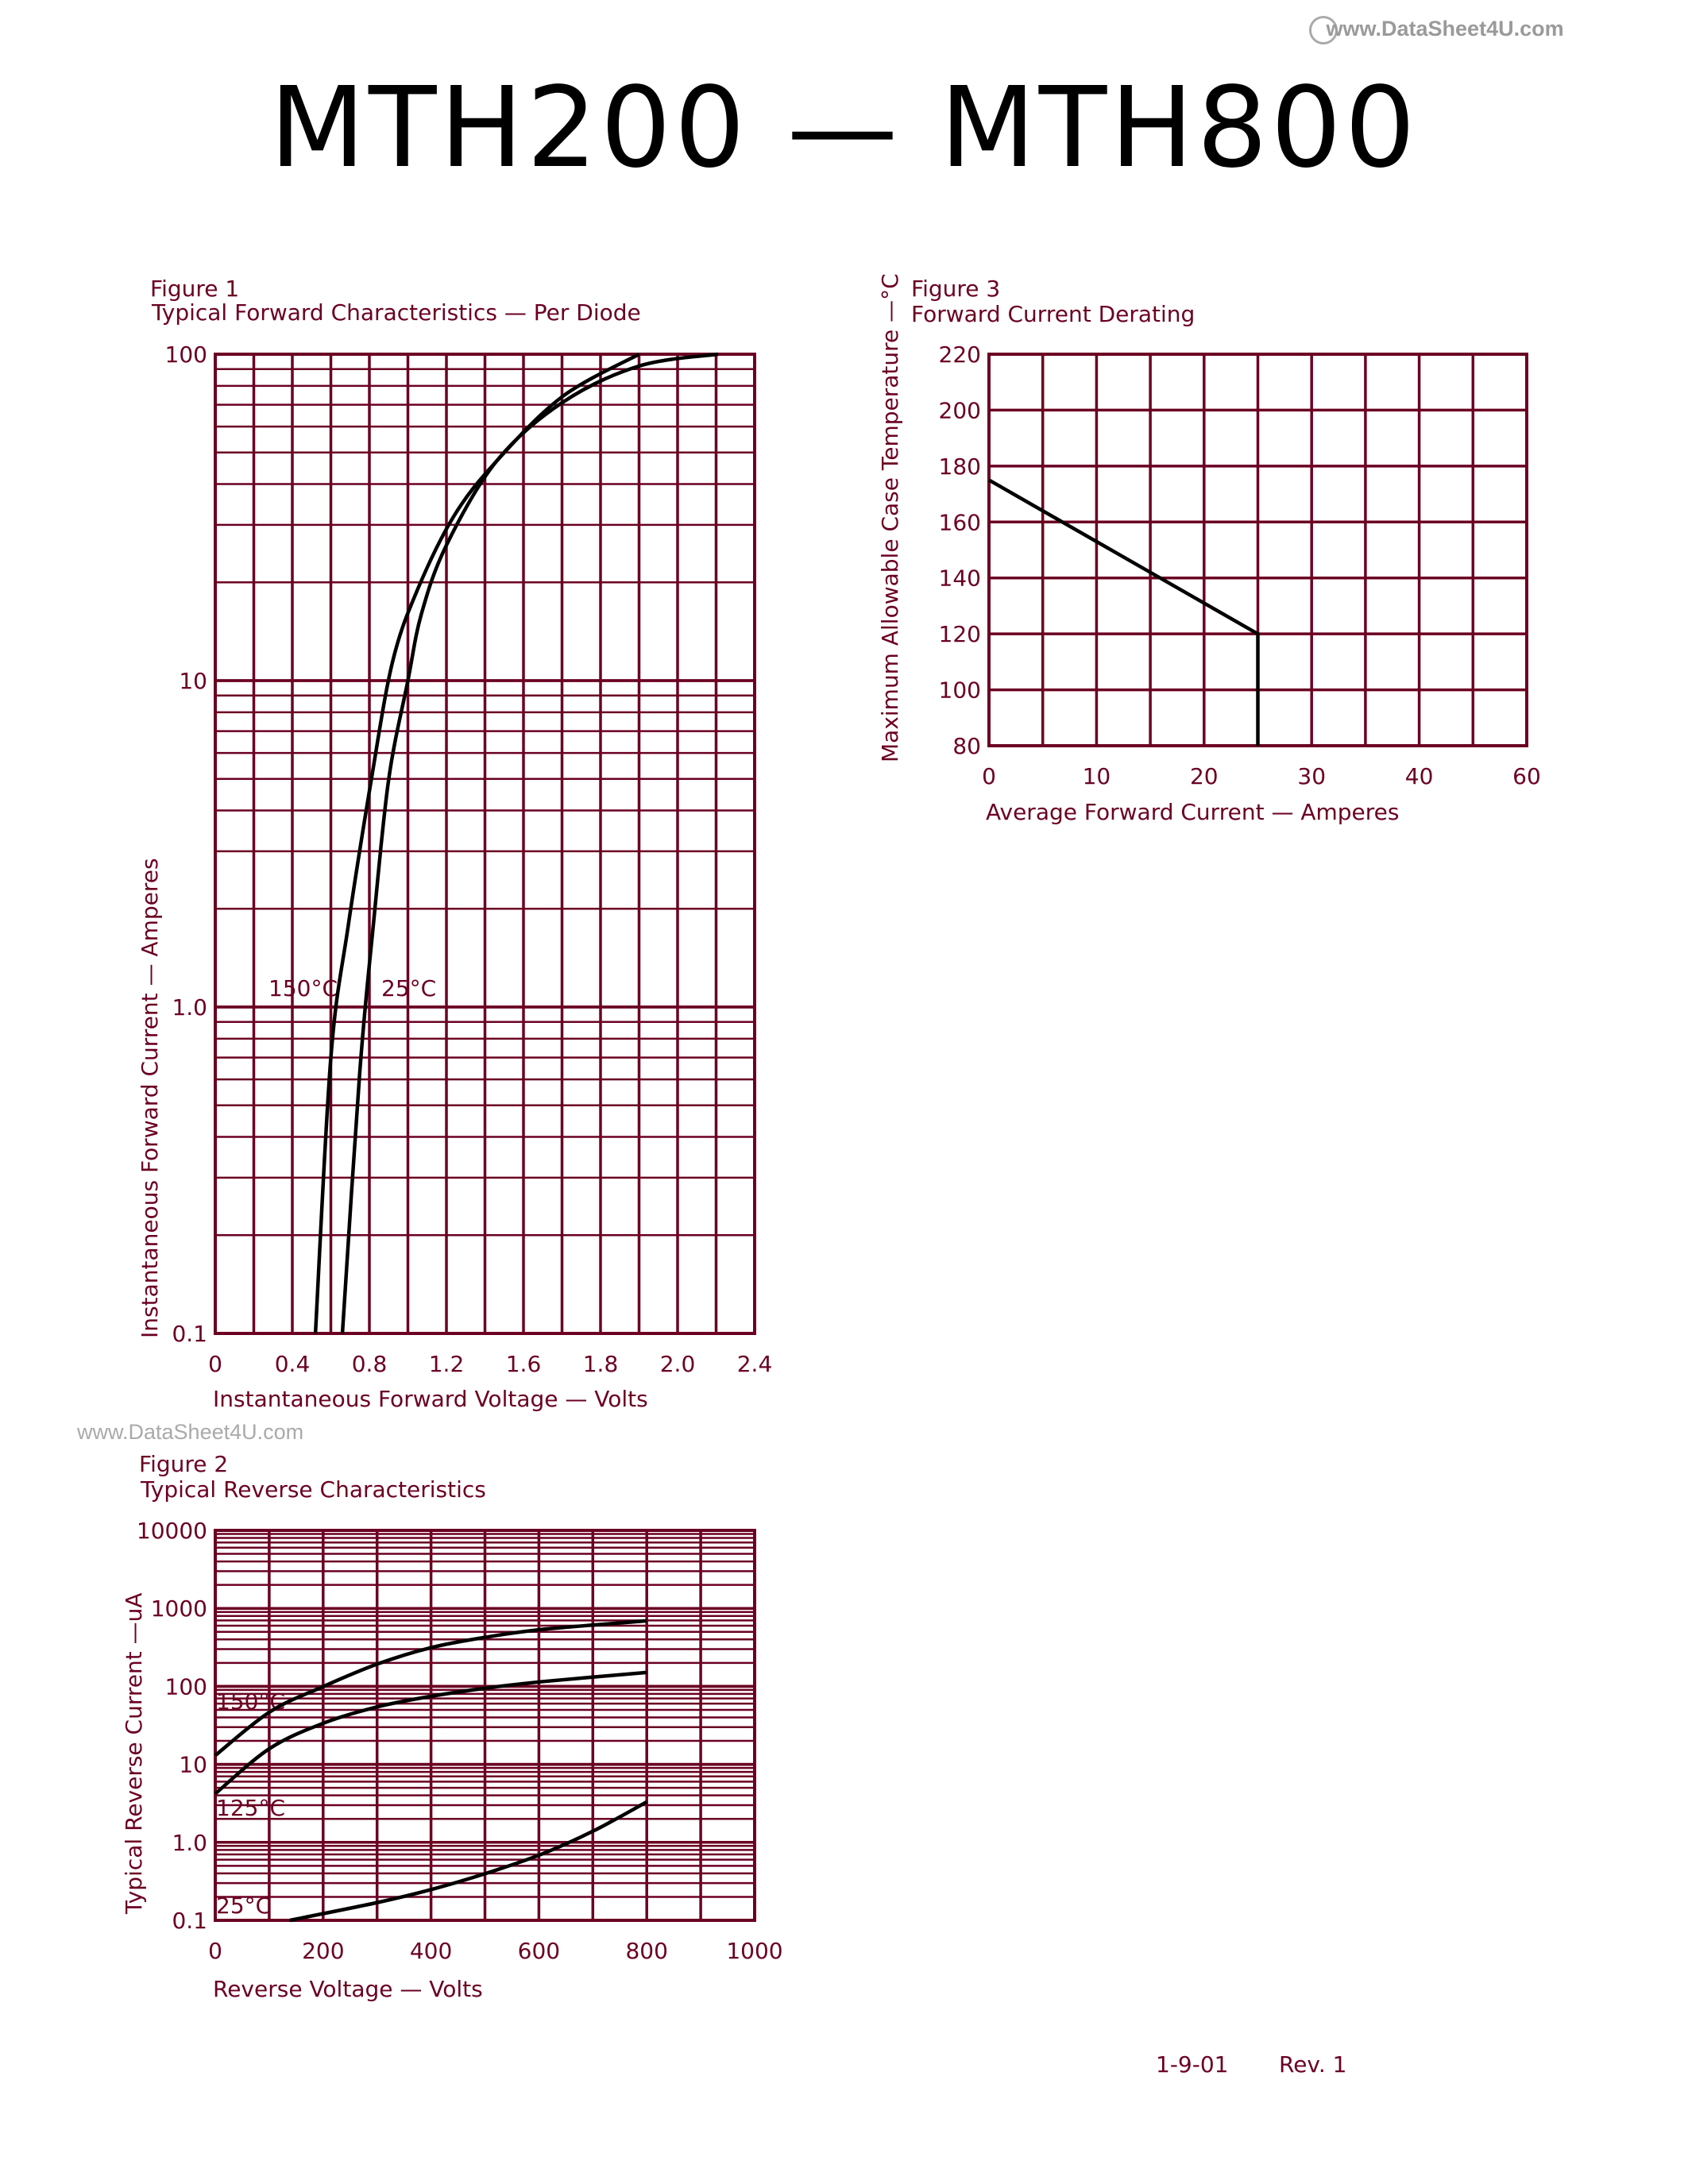 This screenshot has height=2184, width=1688. What do you see at coordinates (1526, 776) in the screenshot?
I see `fig3-x-tick-label: 60` at bounding box center [1526, 776].